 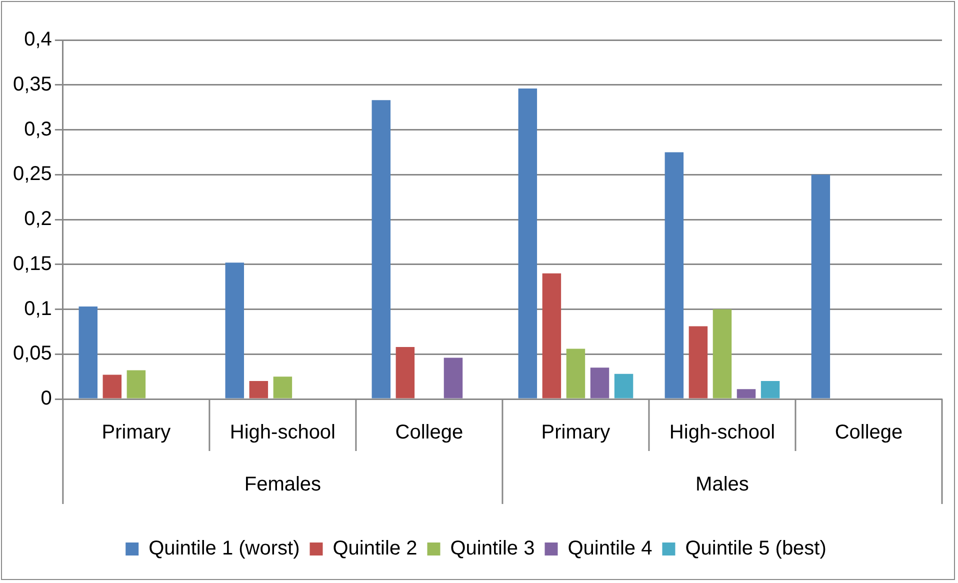 I want to click on legend-label: Quintile 3, so click(x=492, y=549).